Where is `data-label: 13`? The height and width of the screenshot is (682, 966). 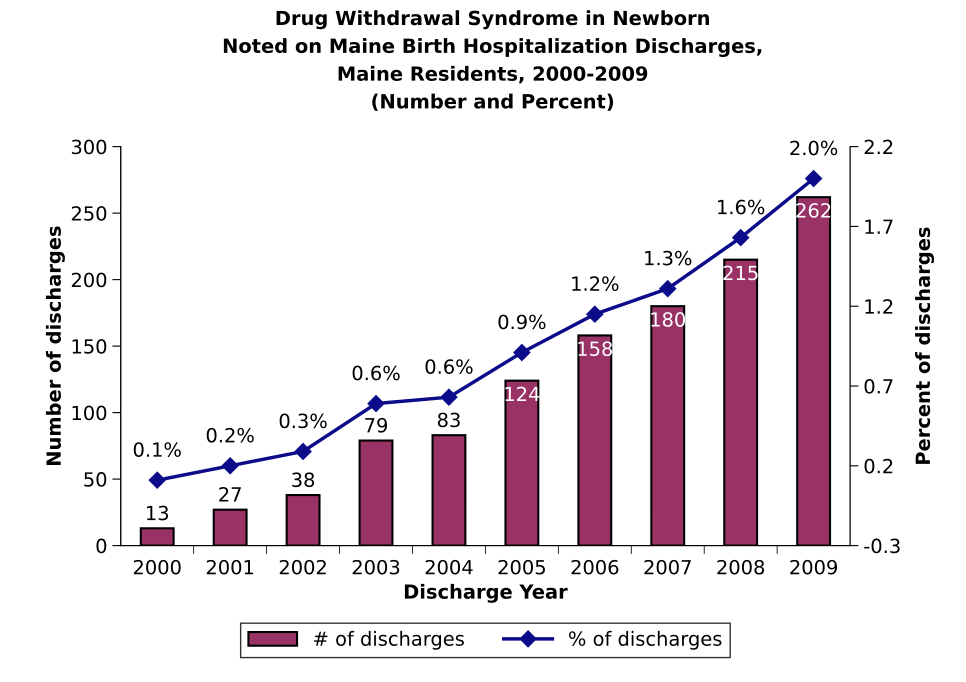 data-label: 13 is located at coordinates (157, 513).